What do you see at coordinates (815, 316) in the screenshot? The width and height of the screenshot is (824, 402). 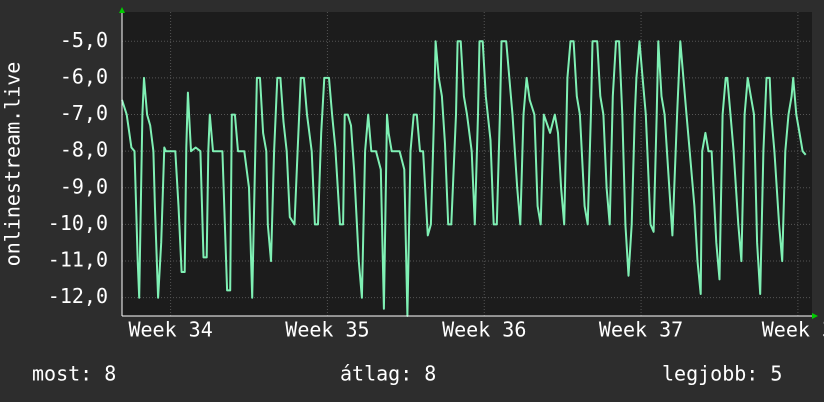 I see `x-arrow` at bounding box center [815, 316].